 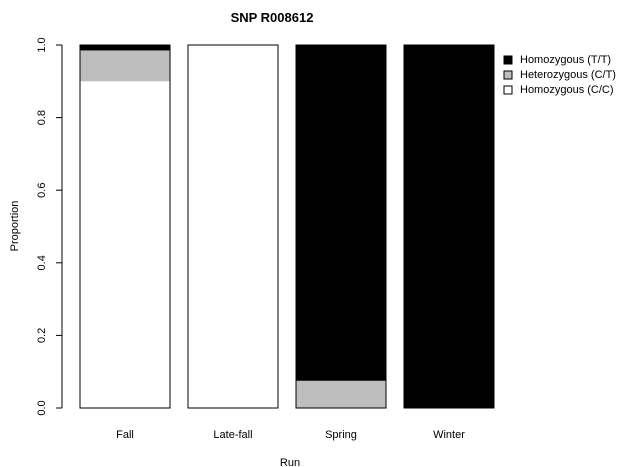 I want to click on y-tick-label: 1.0, so click(x=42, y=44).